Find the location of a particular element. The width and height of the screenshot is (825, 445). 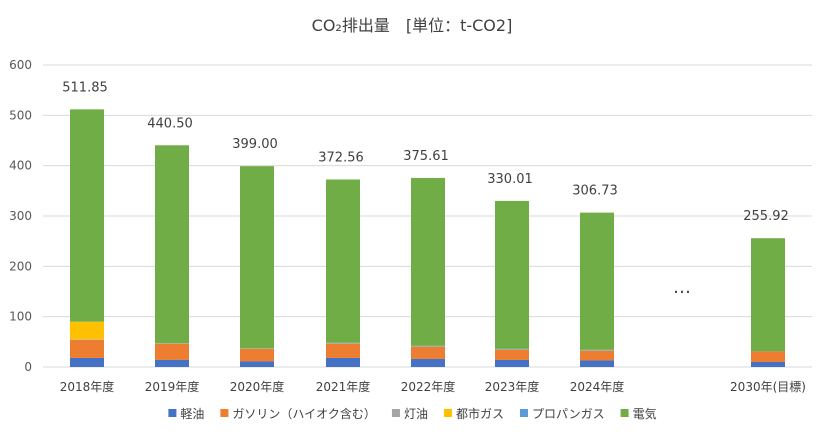

legend: 軽油 ガソリン（ハイオク含む） 灯油 都市ガス プロパンガス 電気 is located at coordinates (412, 413).